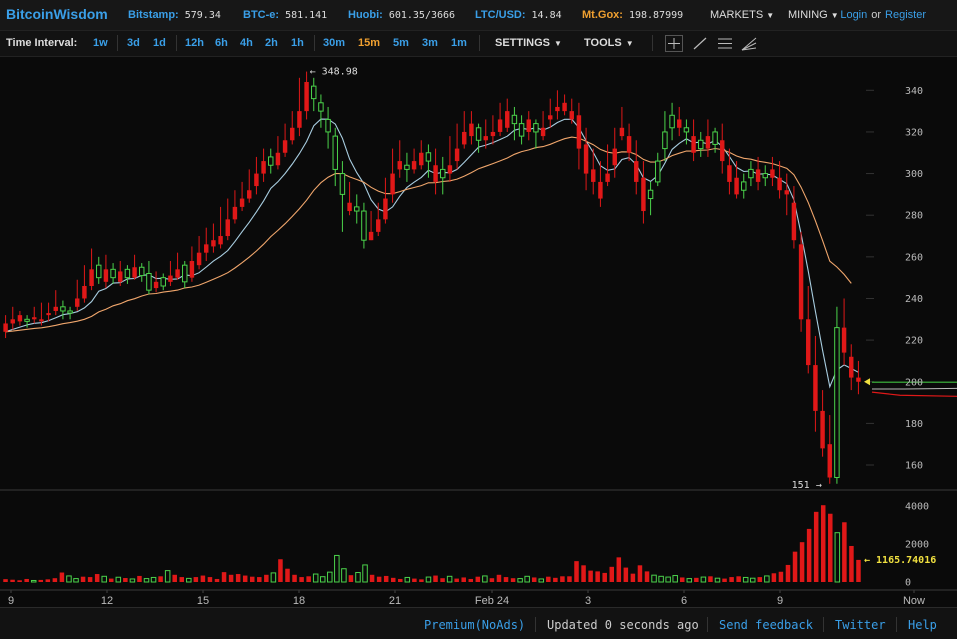  Describe the element at coordinates (876, 15) in the screenshot. I see `or-text: or` at that location.